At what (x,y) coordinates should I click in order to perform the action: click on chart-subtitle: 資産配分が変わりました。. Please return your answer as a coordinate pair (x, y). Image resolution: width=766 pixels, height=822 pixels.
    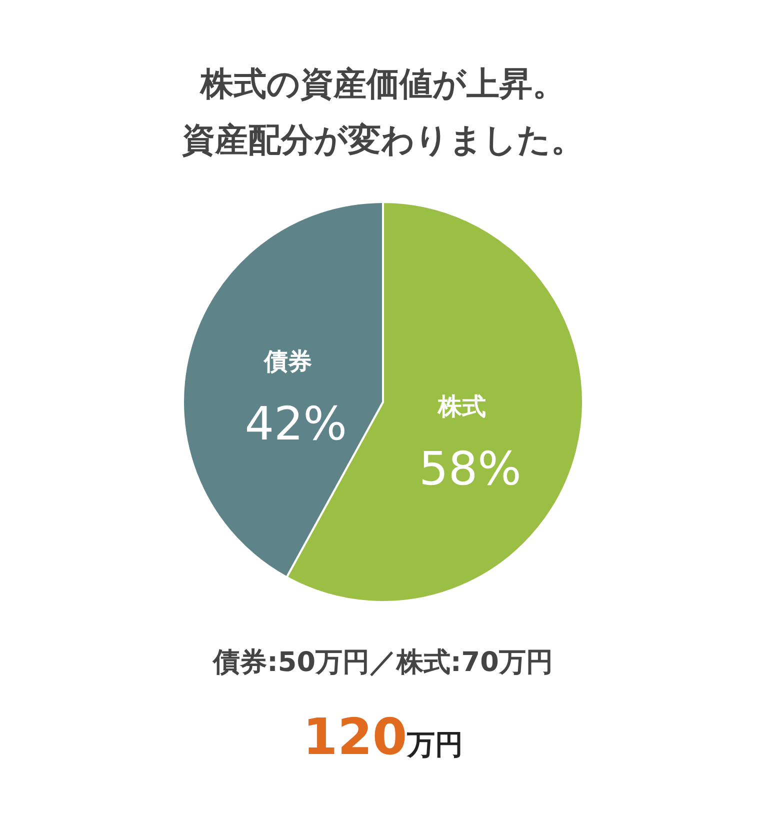
    Looking at the image, I should click on (382, 139).